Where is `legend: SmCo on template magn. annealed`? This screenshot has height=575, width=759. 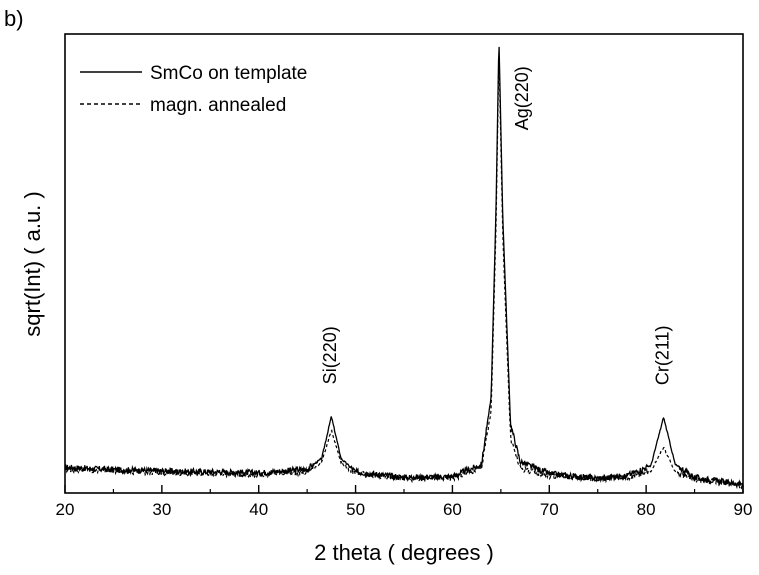 legend: SmCo on template magn. annealed is located at coordinates (193, 89).